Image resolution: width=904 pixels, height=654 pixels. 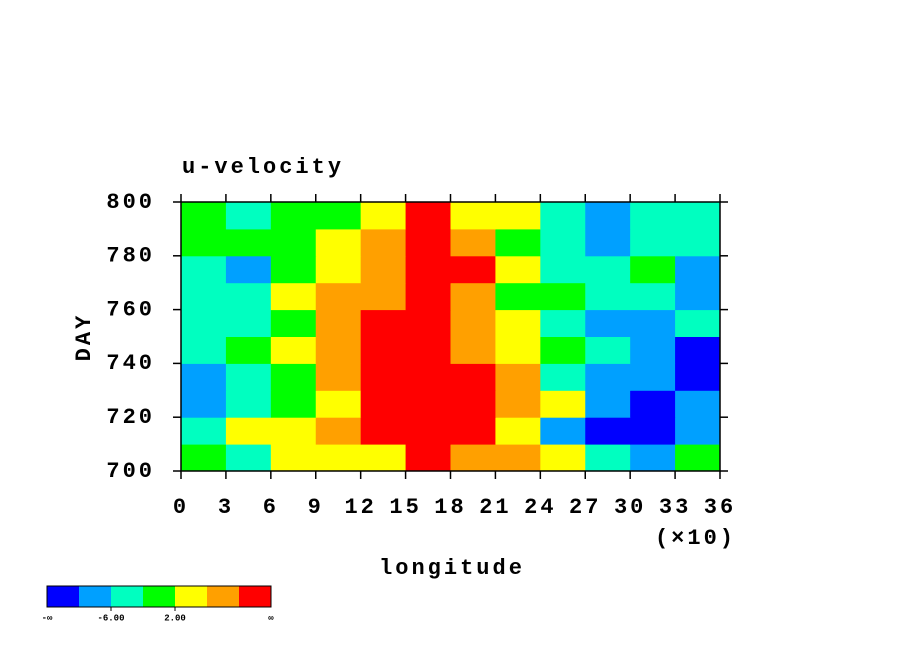 I want to click on y-tick-label: 720, so click(x=130, y=417).